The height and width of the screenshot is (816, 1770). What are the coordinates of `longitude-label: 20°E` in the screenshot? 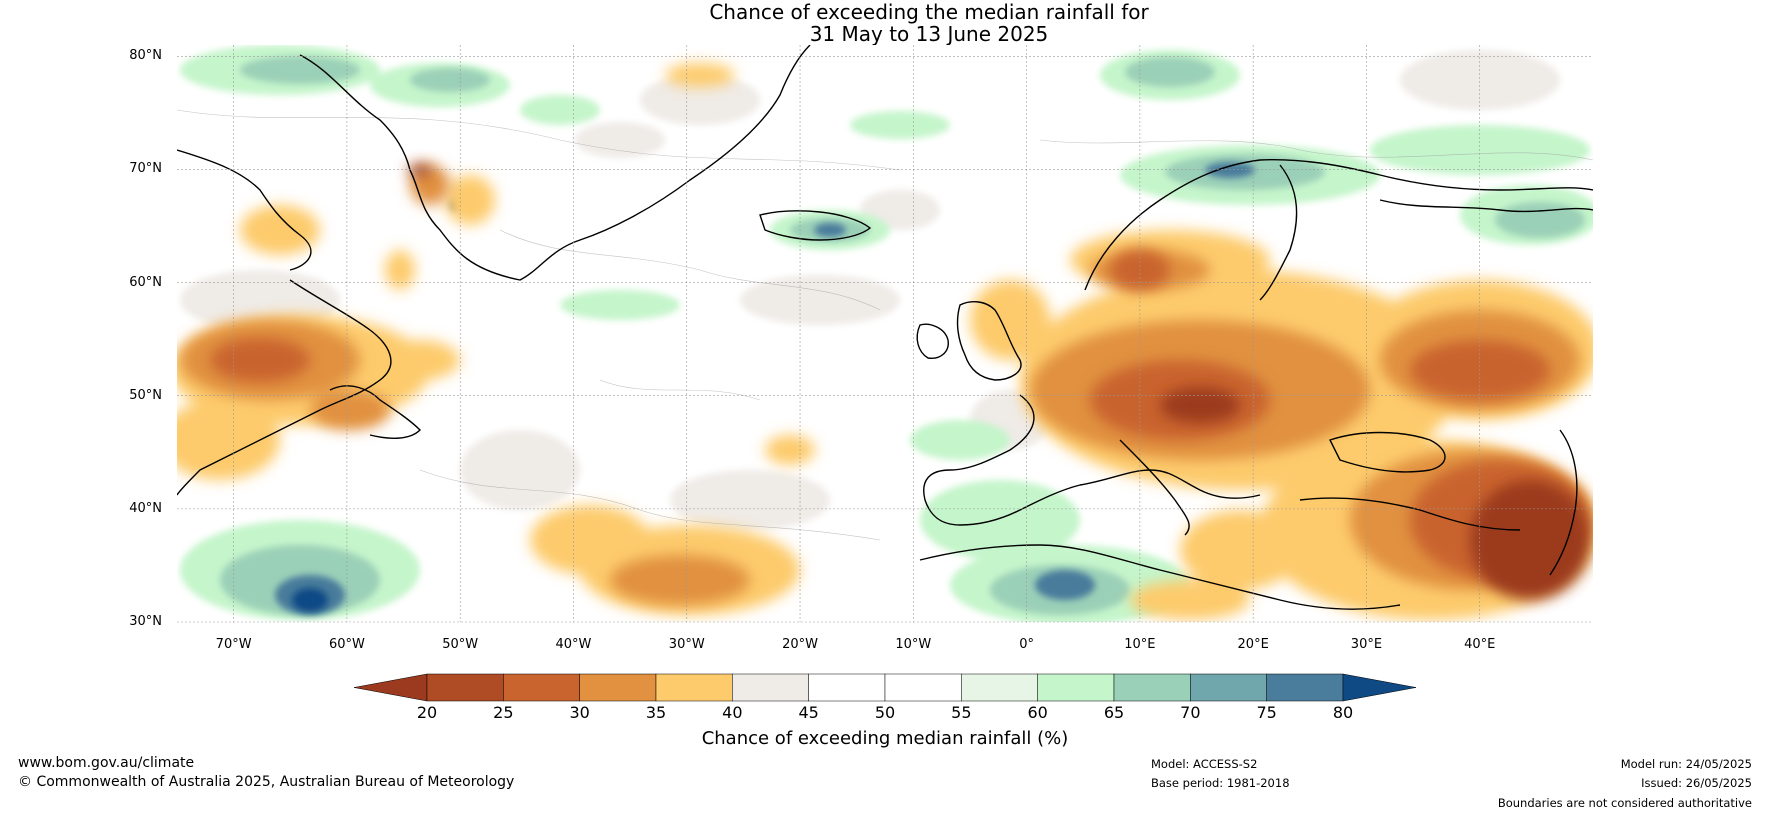 It's located at (1253, 644).